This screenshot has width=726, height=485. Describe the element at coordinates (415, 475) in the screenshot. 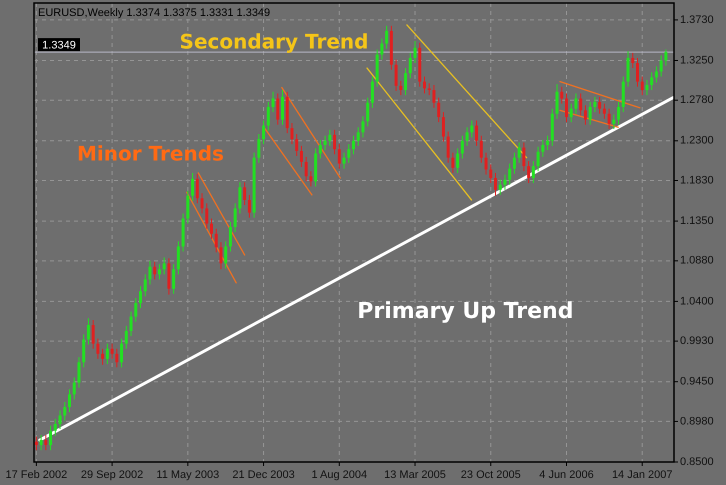

I see `x-tick-label: 13 Mar 2005` at that location.